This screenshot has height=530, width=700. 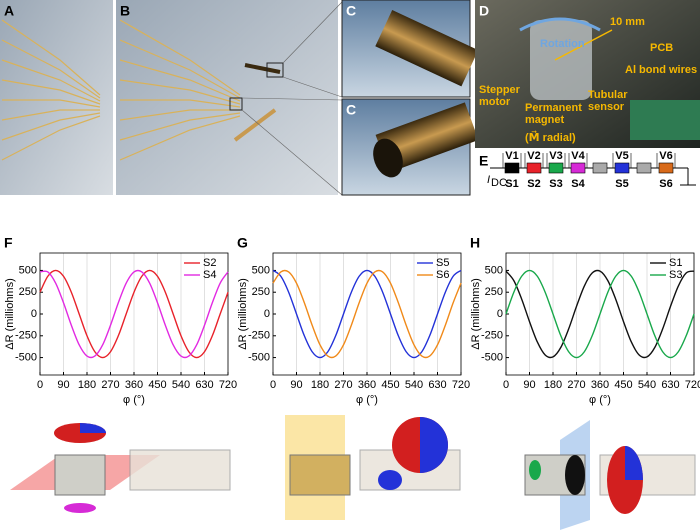 What do you see at coordinates (275, 70) in the screenshot?
I see `zoom-box` at bounding box center [275, 70].